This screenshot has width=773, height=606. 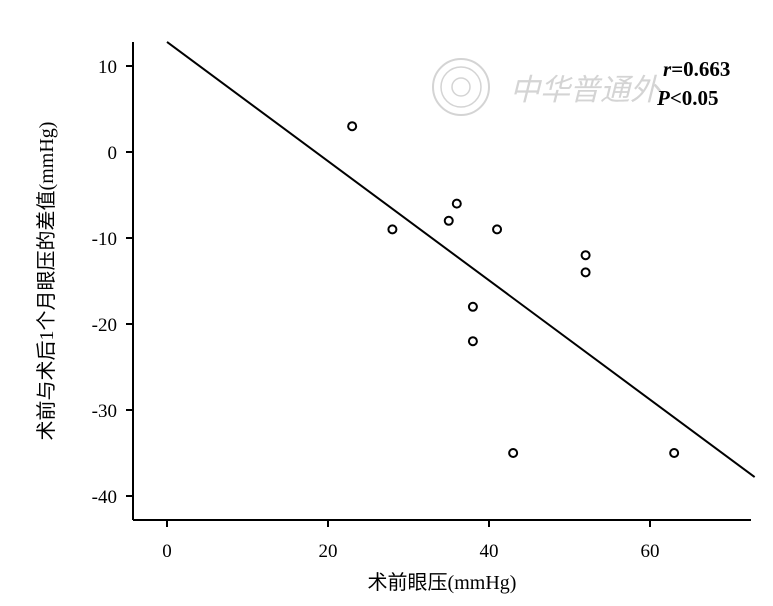 I want to click on r-symbol: r, so click(x=667, y=69).